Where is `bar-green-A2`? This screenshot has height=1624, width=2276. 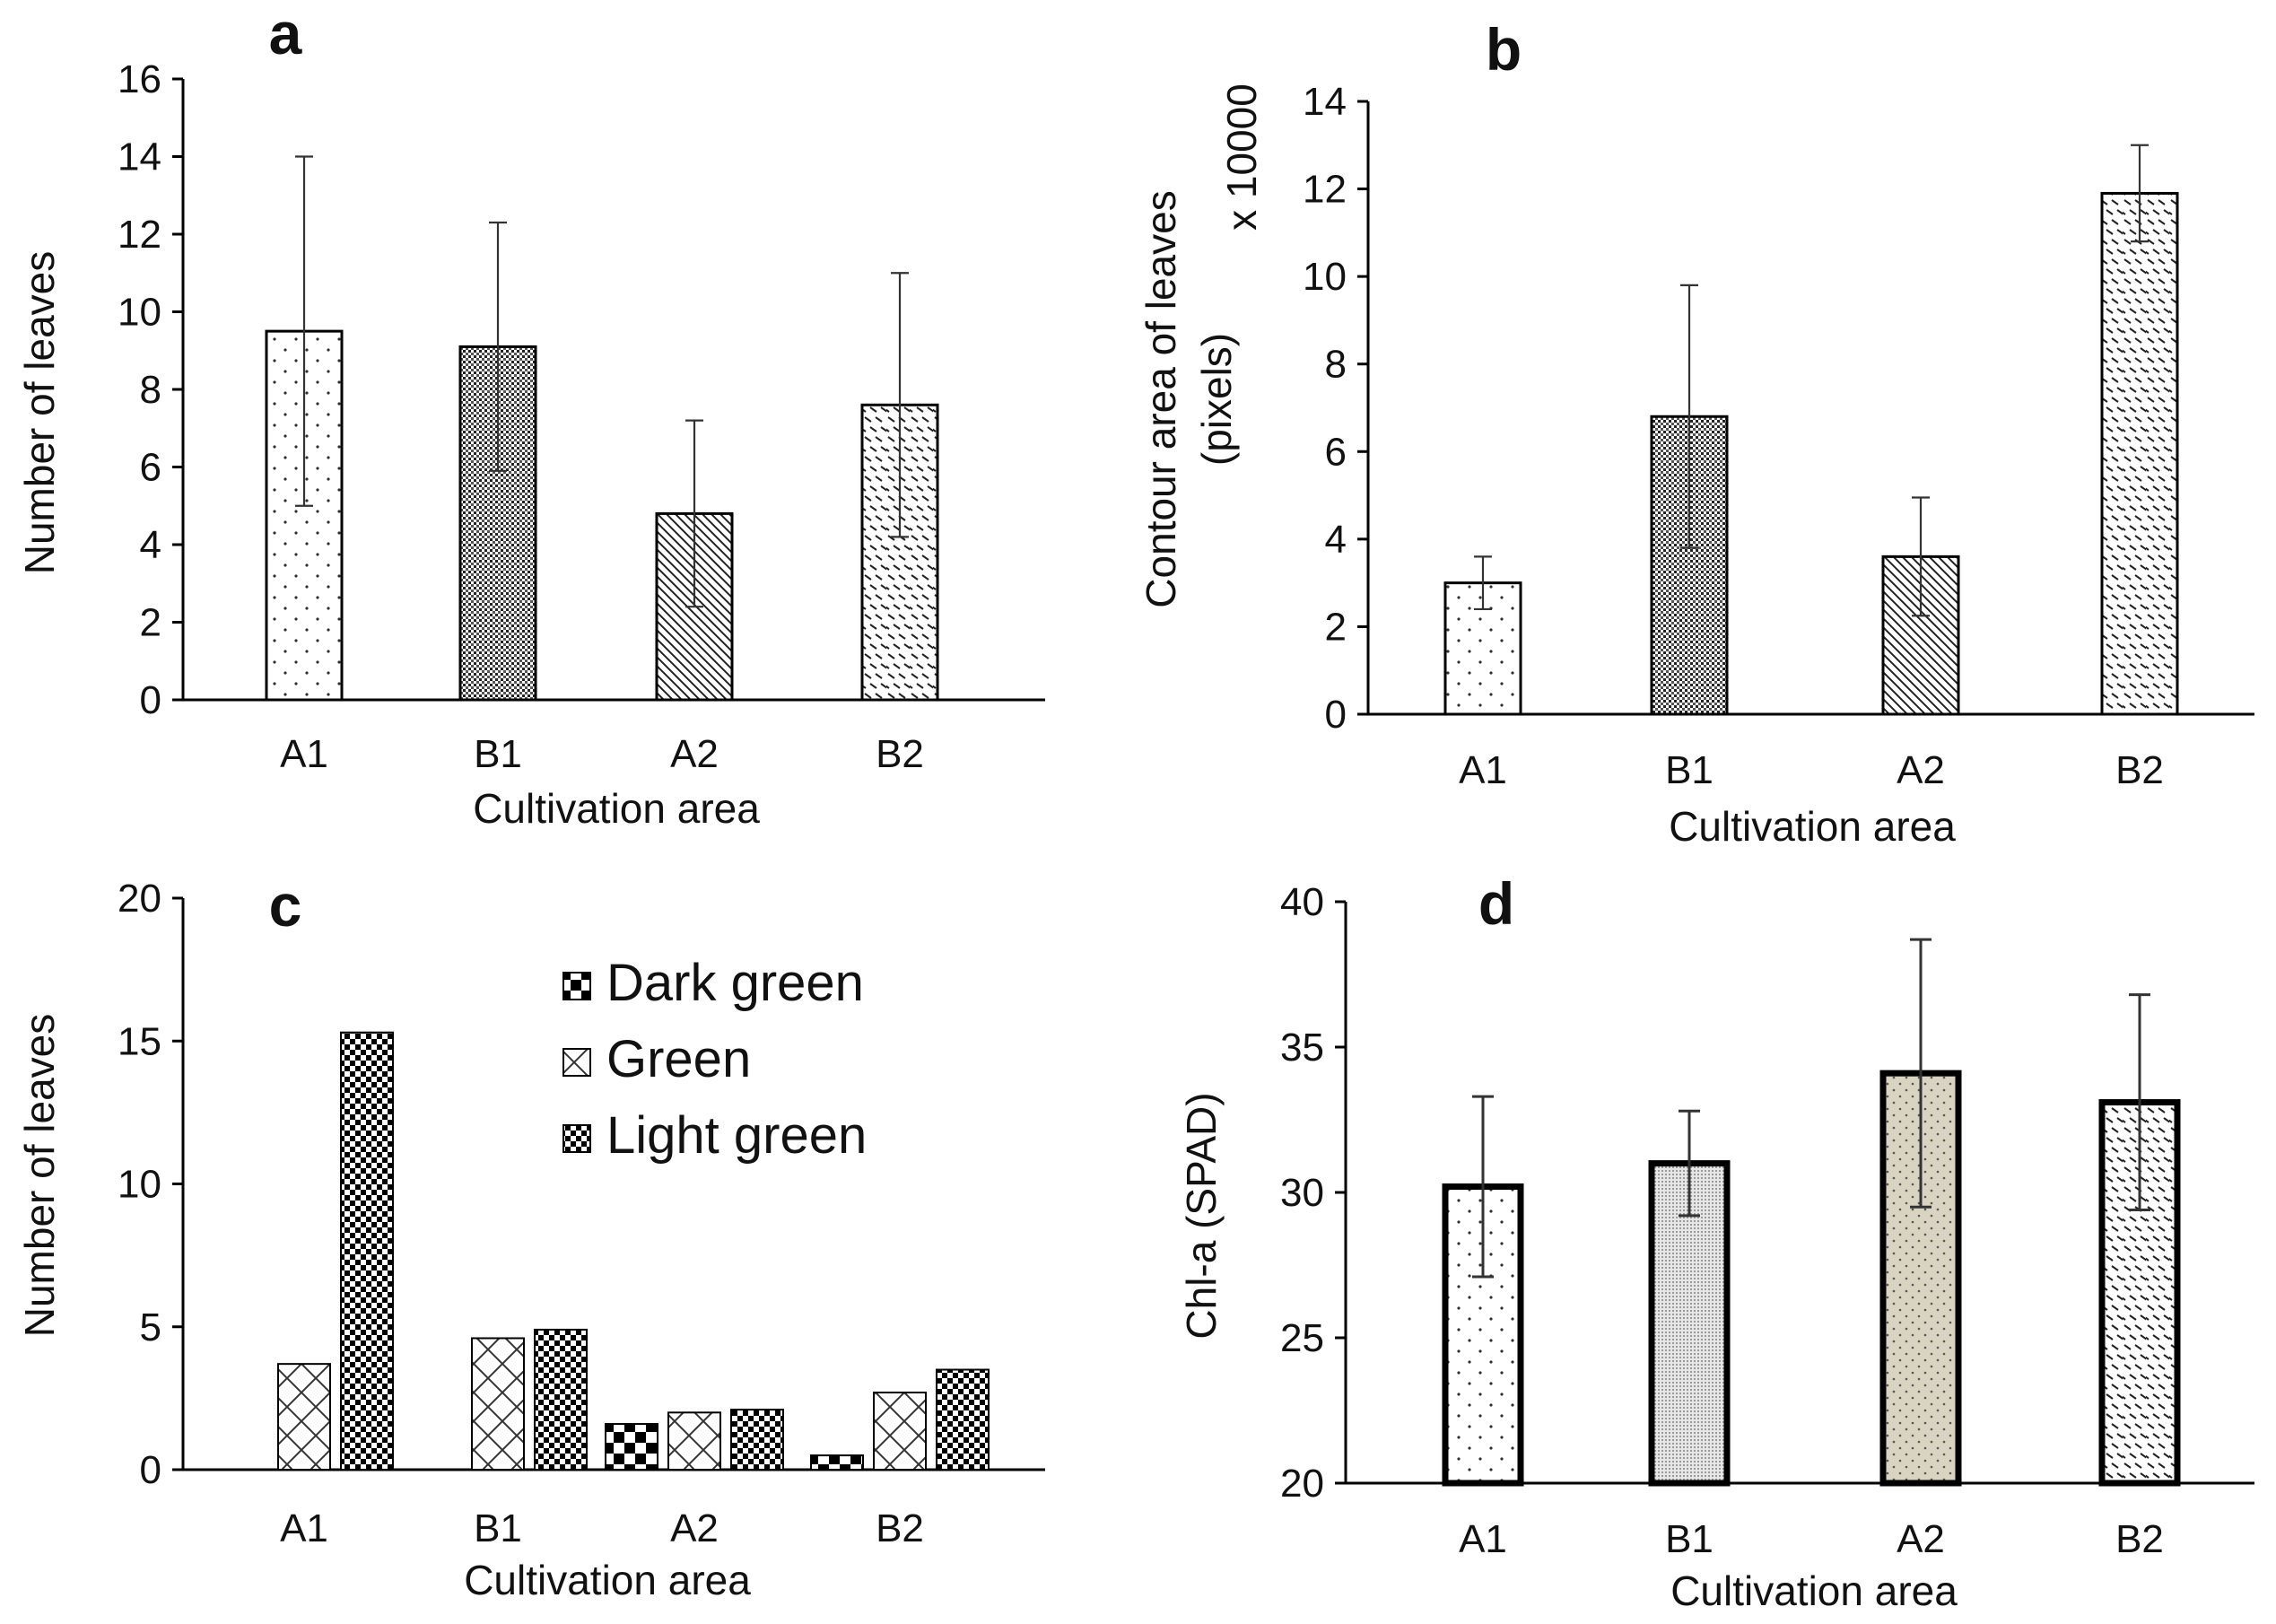
bar-green-A2 is located at coordinates (694, 1441).